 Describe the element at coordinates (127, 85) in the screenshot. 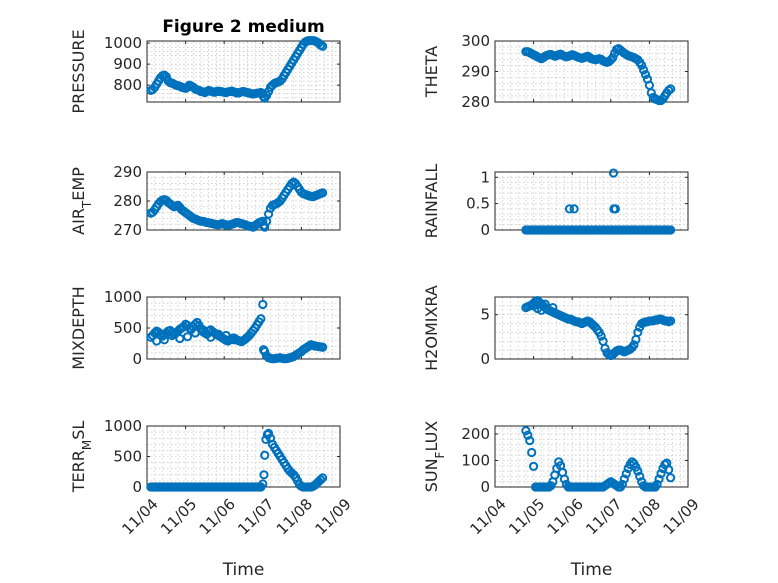

I see `y-tick-label: 800` at that location.